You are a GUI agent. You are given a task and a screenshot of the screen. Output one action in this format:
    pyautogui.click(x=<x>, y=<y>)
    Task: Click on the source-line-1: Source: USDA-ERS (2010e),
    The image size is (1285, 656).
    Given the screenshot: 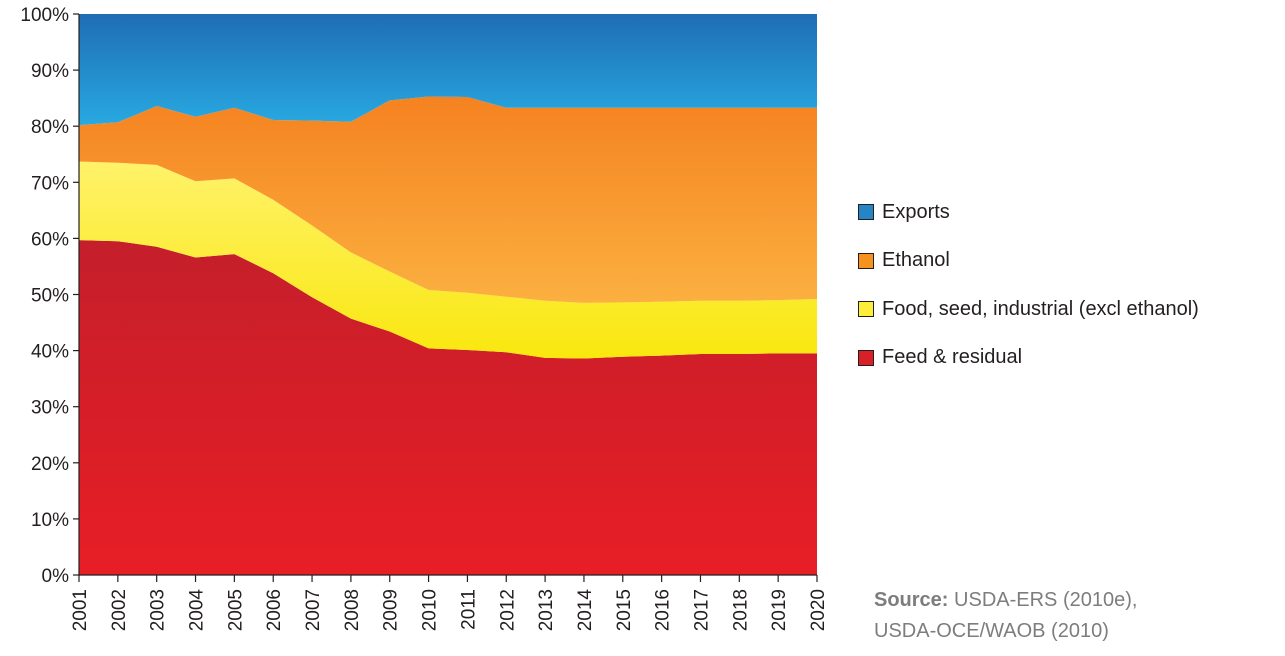 What is the action you would take?
    pyautogui.click(x=1005, y=600)
    